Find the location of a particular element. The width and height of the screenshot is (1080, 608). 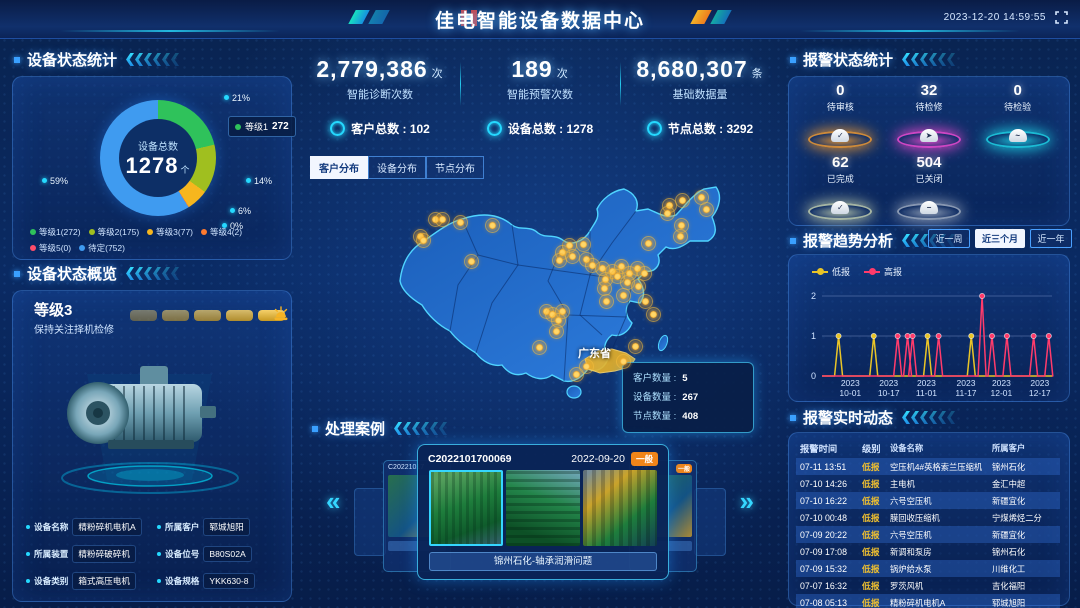

case-card-main: C2022101700069 2022-09-20 一般 锦州石化-轴承润滑问题 is located at coordinates (543, 512).